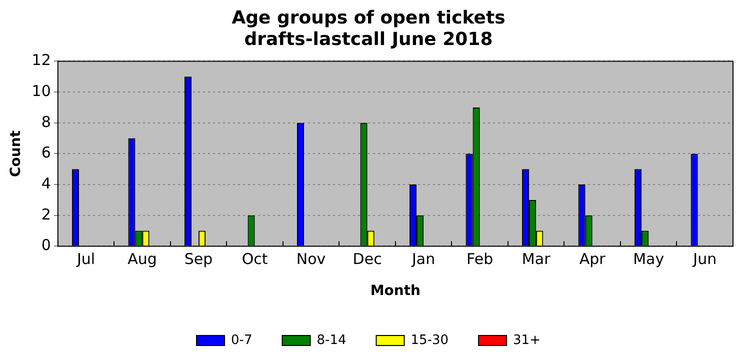  What do you see at coordinates (429, 340) in the screenshot?
I see `legend-label: 15-30` at bounding box center [429, 340].